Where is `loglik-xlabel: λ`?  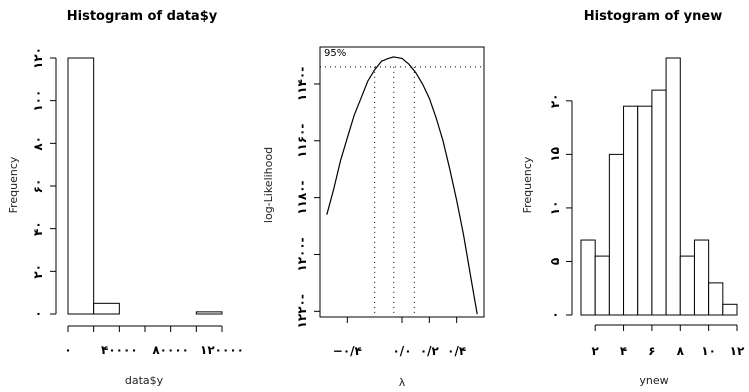
loglik-xlabel: λ is located at coordinates (402, 382).